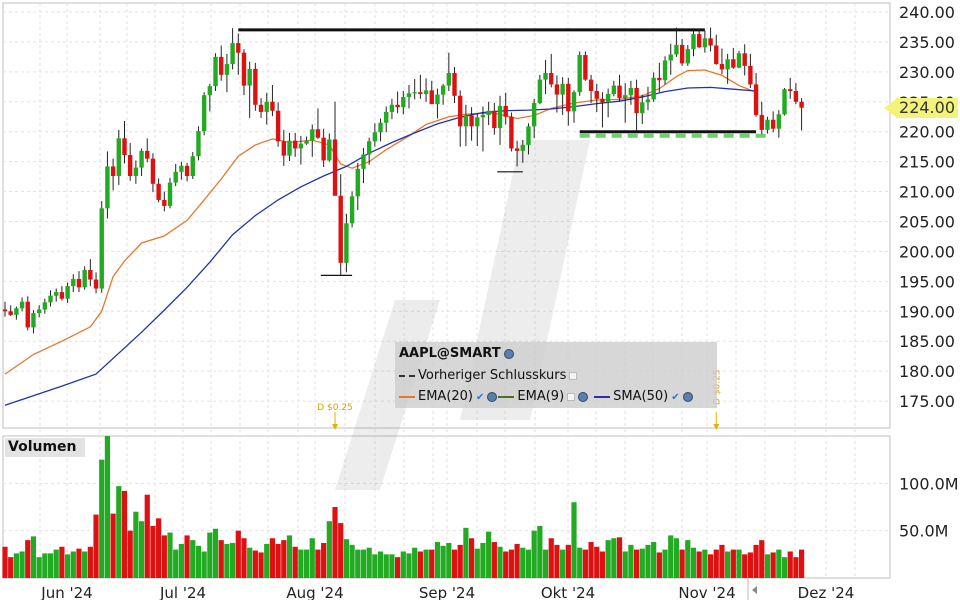 The width and height of the screenshot is (960, 600). I want to click on y-tick-label: 220.00, so click(927, 132).